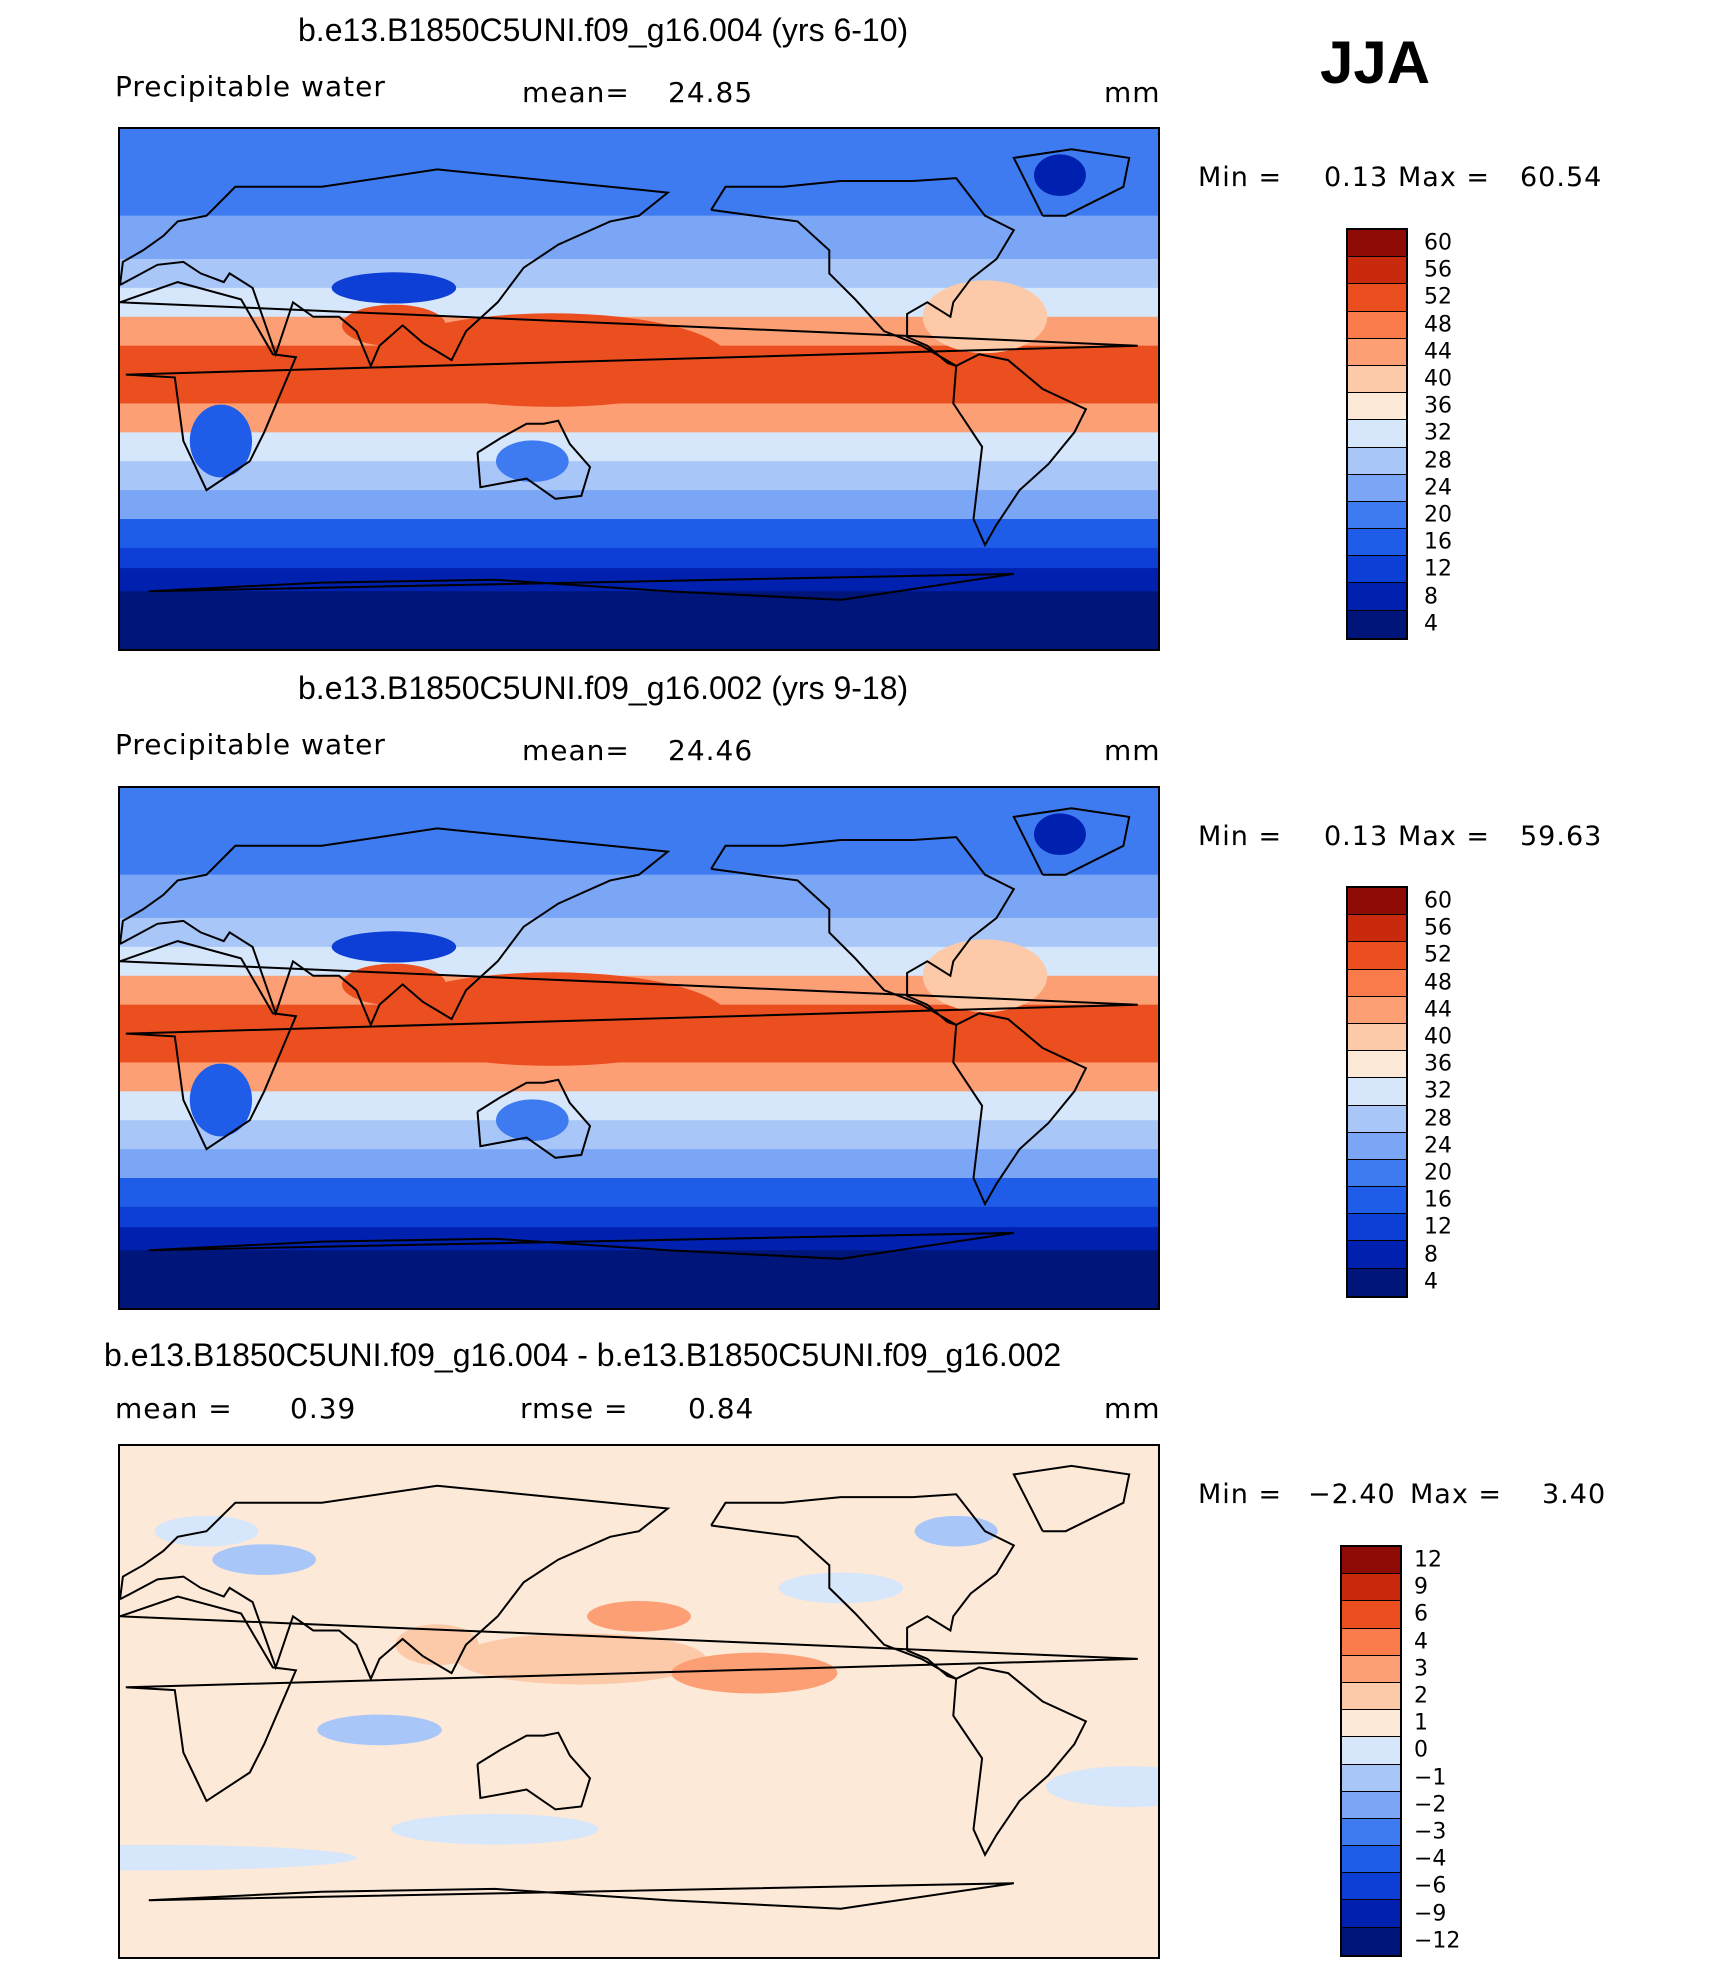 The height and width of the screenshot is (1963, 1710). Describe the element at coordinates (711, 750) in the screenshot. I see `panel2-mean-value: 24.46` at that location.